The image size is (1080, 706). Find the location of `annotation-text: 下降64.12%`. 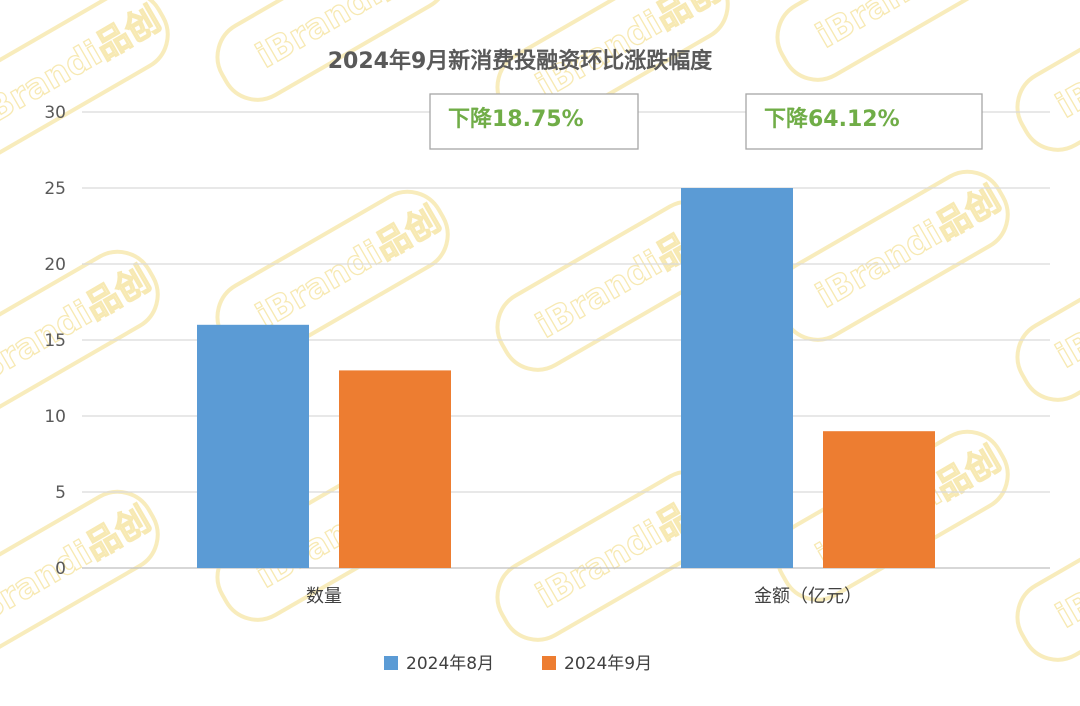

annotation-text: 下降64.12% is located at coordinates (832, 119).